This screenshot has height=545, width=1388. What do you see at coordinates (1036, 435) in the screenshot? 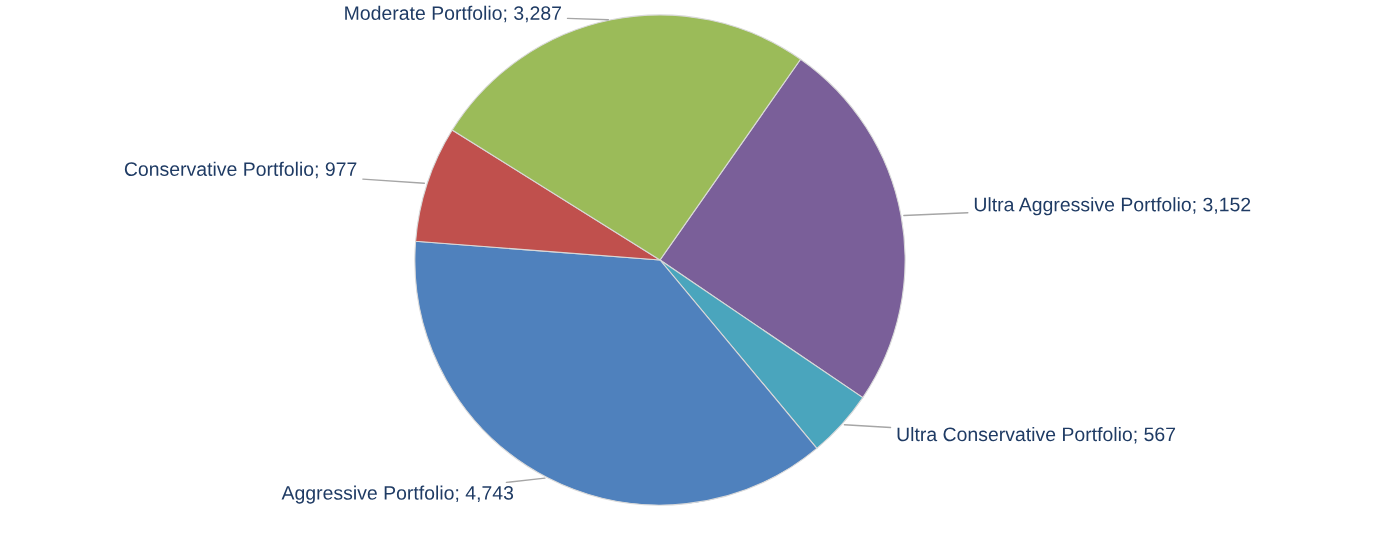
I see `slice-label: Ultra Conservative Portfolio; 567` at bounding box center [1036, 435].